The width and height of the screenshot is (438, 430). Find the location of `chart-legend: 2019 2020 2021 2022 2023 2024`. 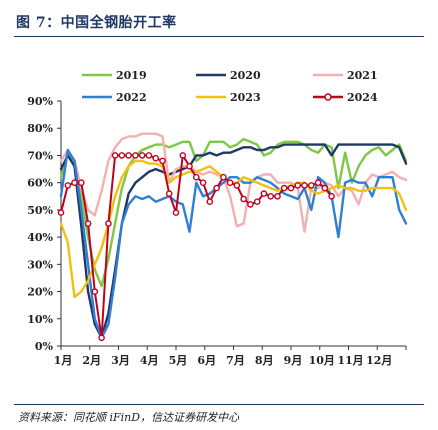

chart-legend: 2019 2020 2021 2022 2023 2024 is located at coordinates (230, 86).